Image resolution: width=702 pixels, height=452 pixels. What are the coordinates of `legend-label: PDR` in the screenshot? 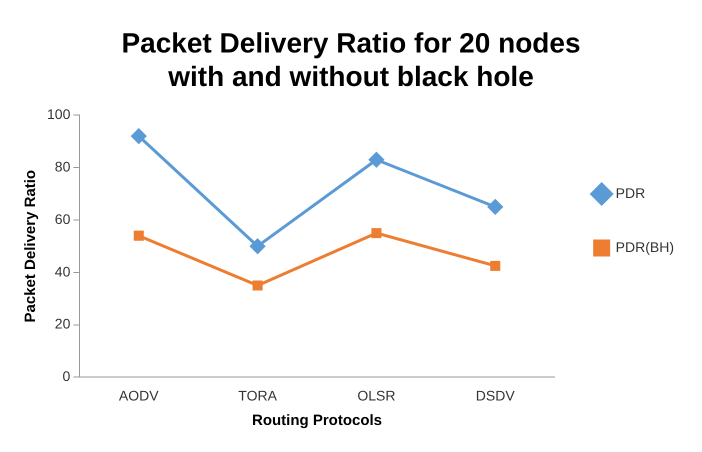 It's located at (631, 192).